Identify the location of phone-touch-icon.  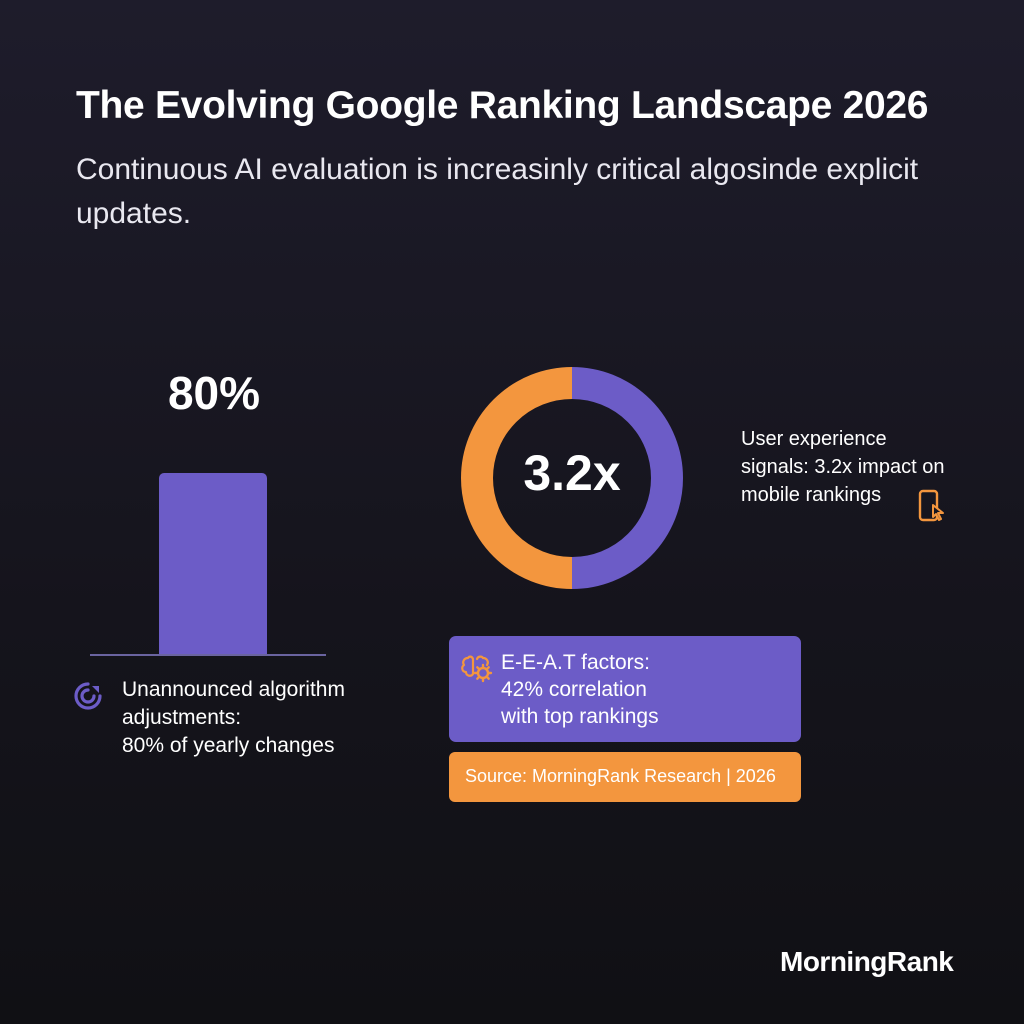
(931, 505).